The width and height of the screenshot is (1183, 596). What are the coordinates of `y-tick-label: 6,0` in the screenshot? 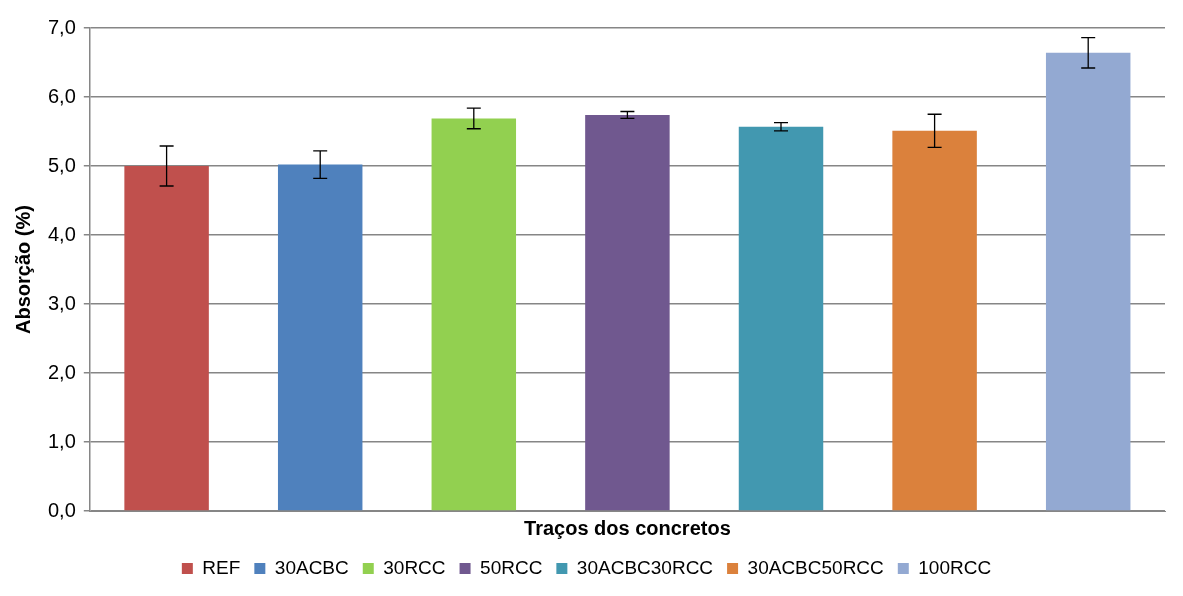 It's located at (61, 95).